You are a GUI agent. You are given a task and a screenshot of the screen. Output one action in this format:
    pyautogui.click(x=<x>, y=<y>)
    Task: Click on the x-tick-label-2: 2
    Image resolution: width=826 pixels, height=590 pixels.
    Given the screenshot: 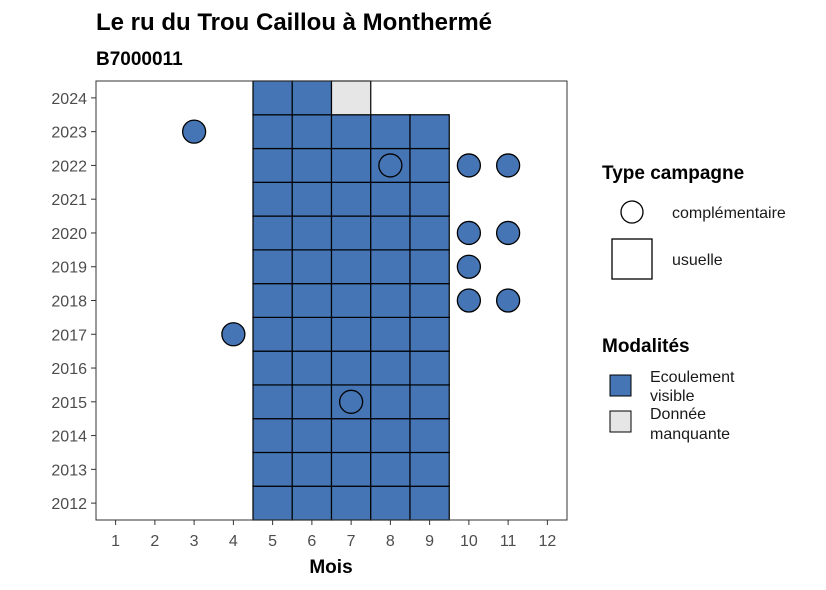 What is the action you would take?
    pyautogui.click(x=154, y=541)
    